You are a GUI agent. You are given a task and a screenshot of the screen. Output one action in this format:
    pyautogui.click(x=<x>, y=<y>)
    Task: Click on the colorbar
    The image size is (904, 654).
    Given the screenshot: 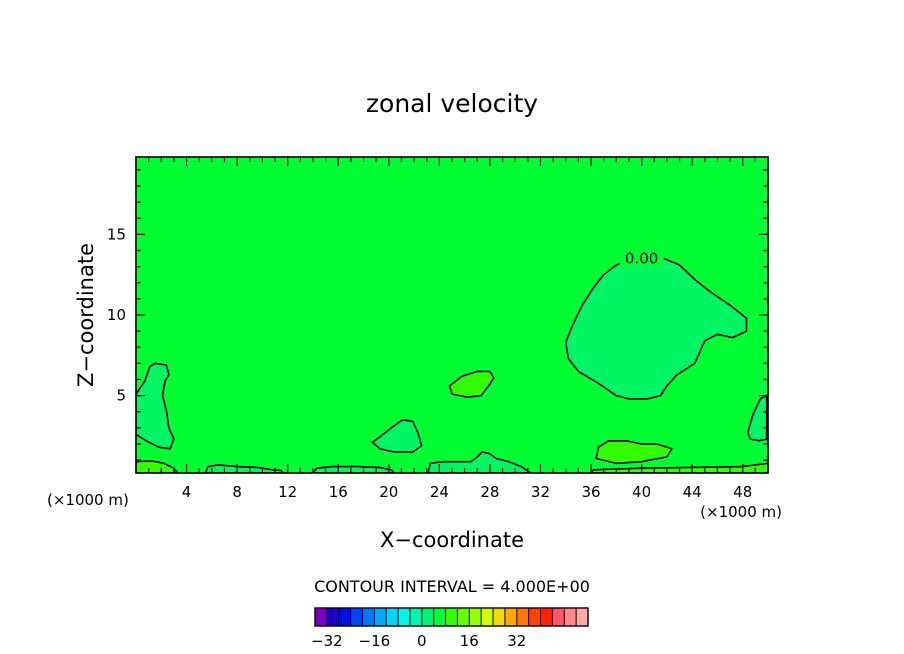 What is the action you would take?
    pyautogui.click(x=451, y=617)
    